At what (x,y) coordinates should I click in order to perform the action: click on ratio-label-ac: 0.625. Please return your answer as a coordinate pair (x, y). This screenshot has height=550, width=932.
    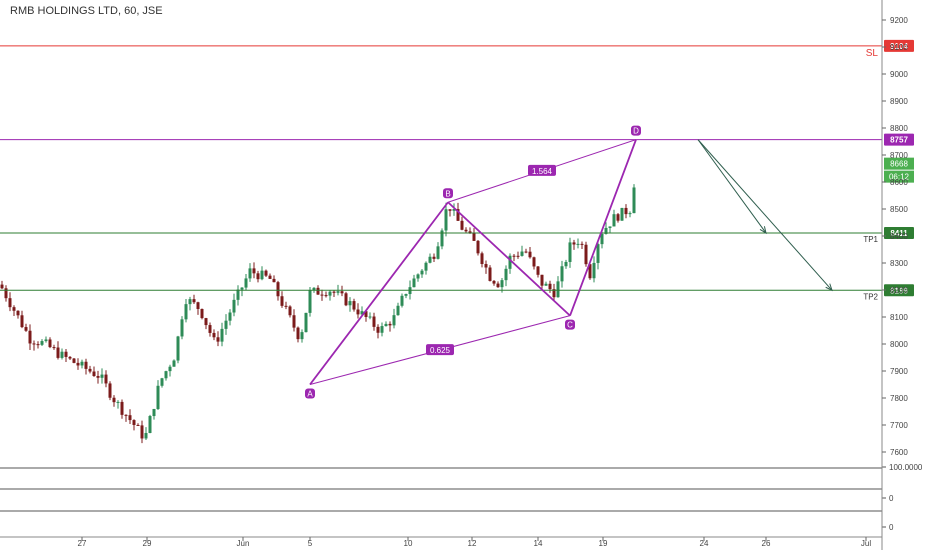
    Looking at the image, I should click on (440, 350).